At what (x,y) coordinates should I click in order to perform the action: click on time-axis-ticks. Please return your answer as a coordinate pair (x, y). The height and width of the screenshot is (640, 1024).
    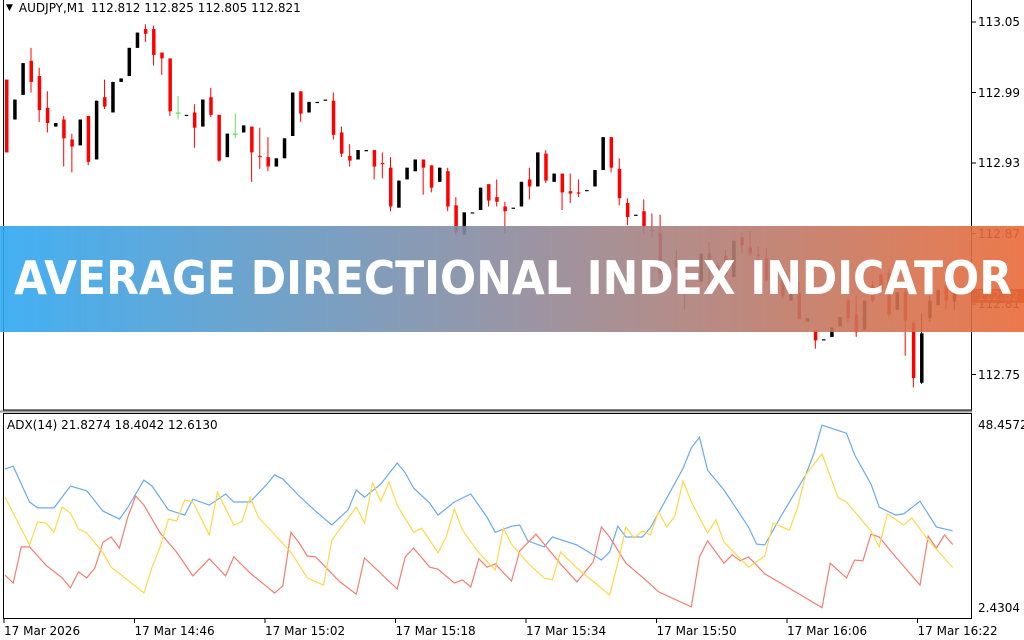
    Looking at the image, I should click on (460, 621).